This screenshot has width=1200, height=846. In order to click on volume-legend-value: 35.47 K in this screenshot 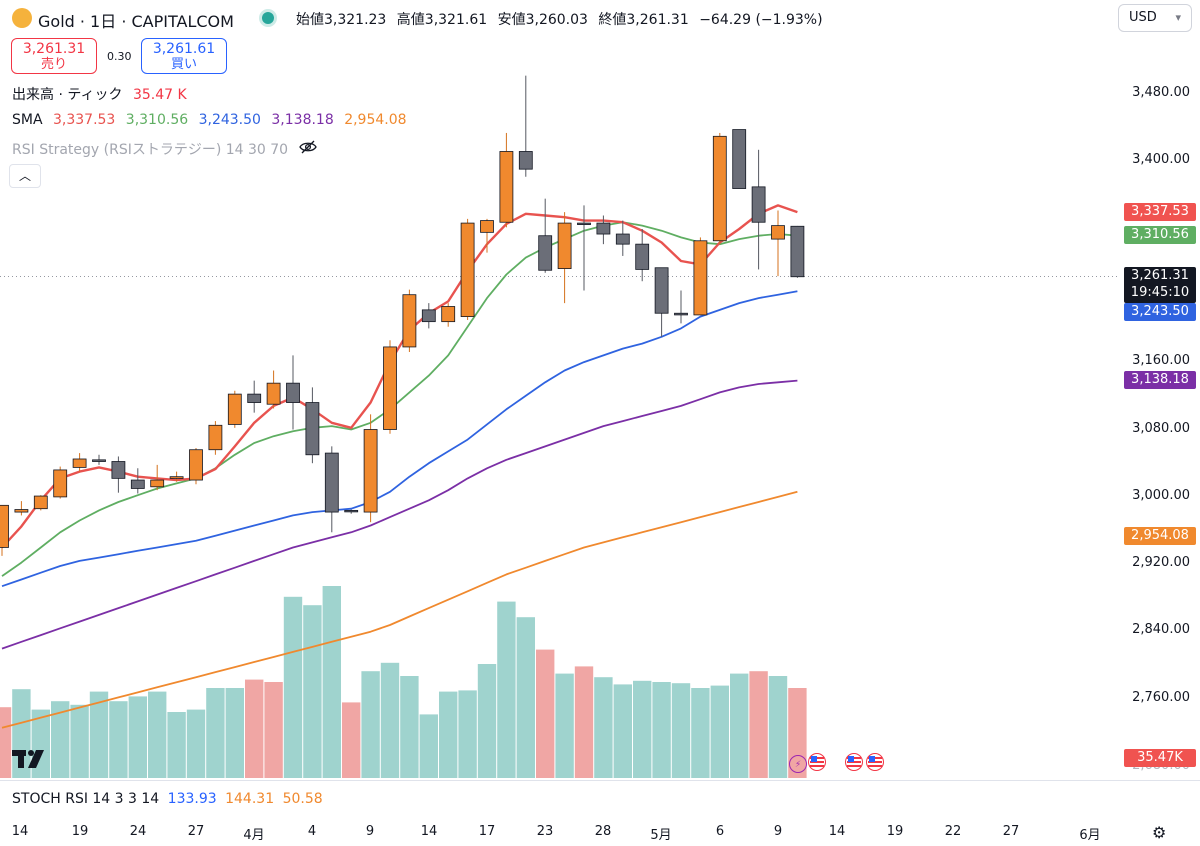, I will do `click(159, 95)`.